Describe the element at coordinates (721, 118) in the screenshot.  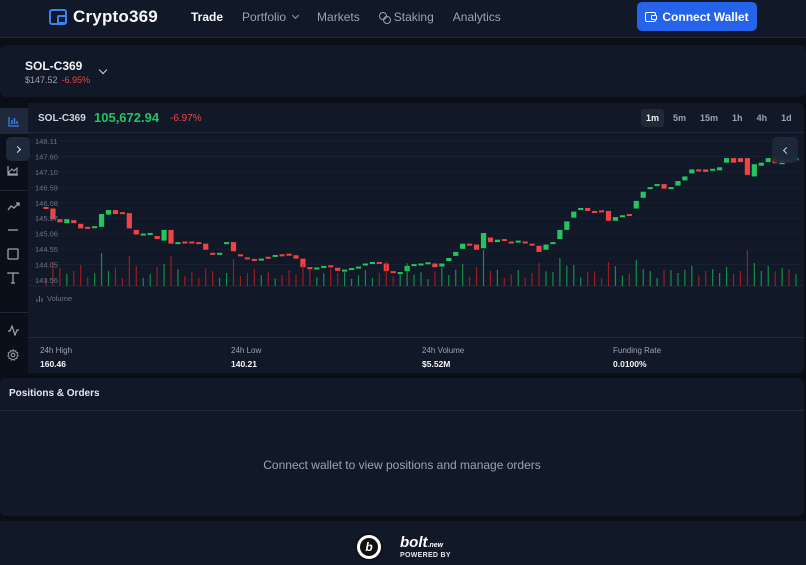
I see `timeframe-selector: 1m 5m 15m 1h 4h 1d` at that location.